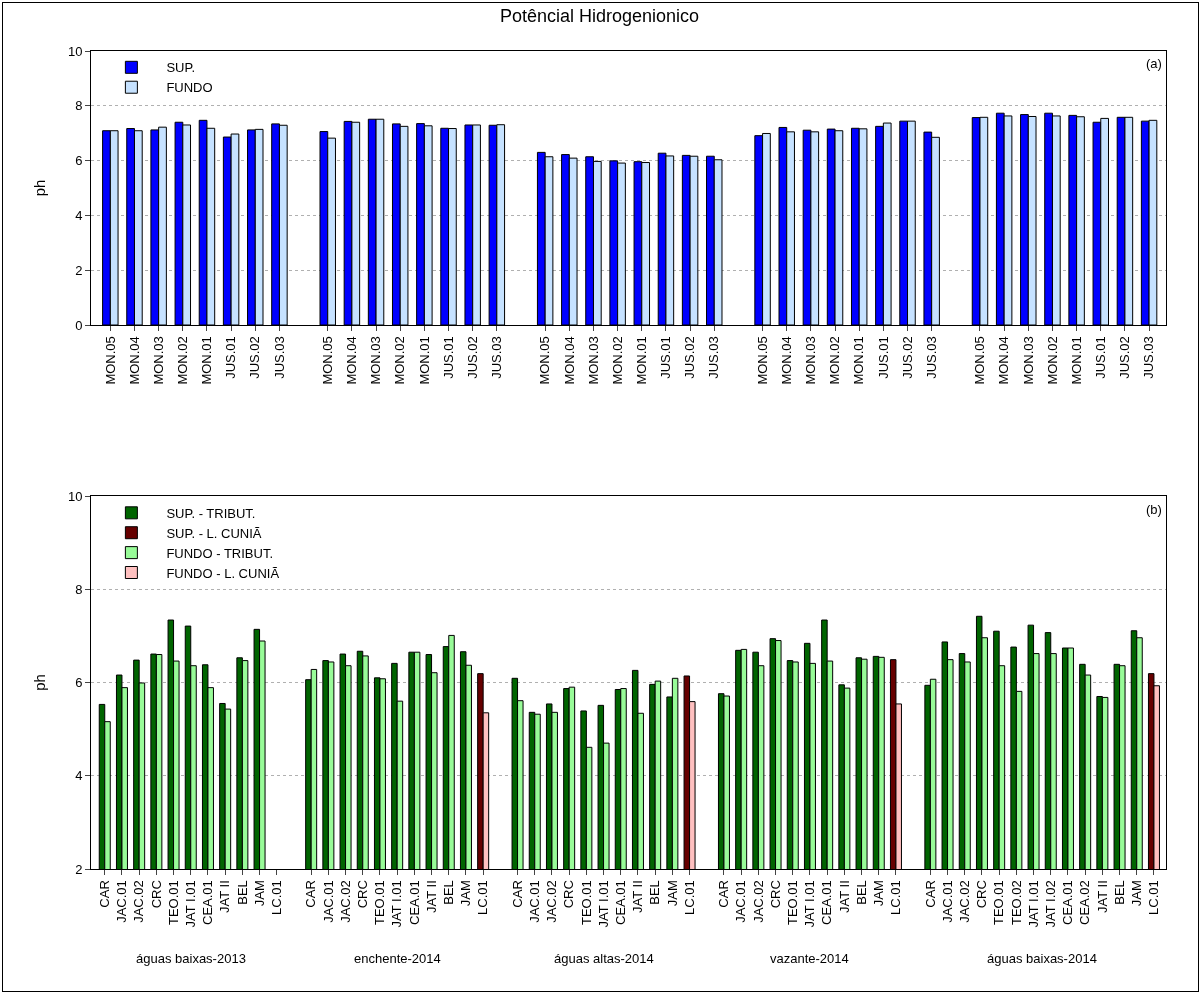 The width and height of the screenshot is (1201, 994). I want to click on text: águas baixas-2013, so click(191, 958).